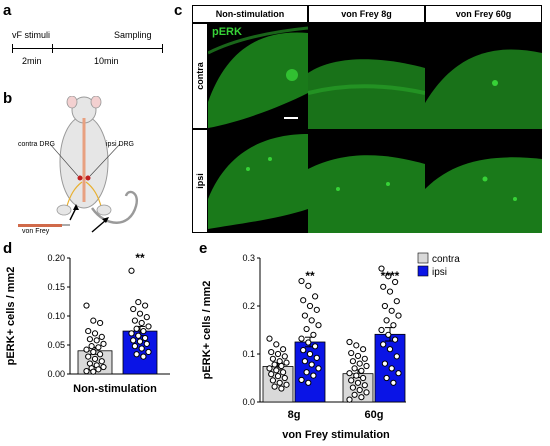 This screenshot has width=550, height=446. Describe the element at coordinates (36, 144) in the screenshot. I see `contra-drg-label: contra DRG` at that location.